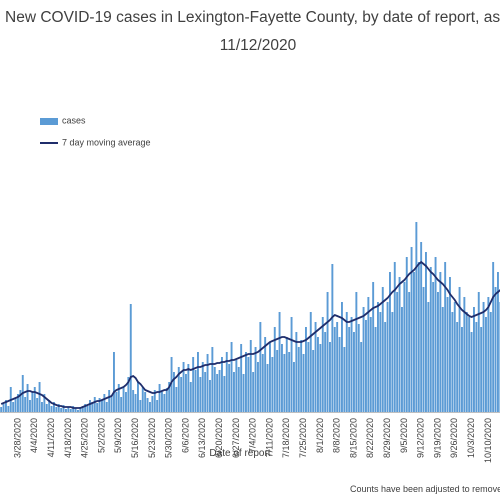 This screenshot has height=500, width=500. I want to click on x-tick-label: 7/25/2020, so click(303, 438).